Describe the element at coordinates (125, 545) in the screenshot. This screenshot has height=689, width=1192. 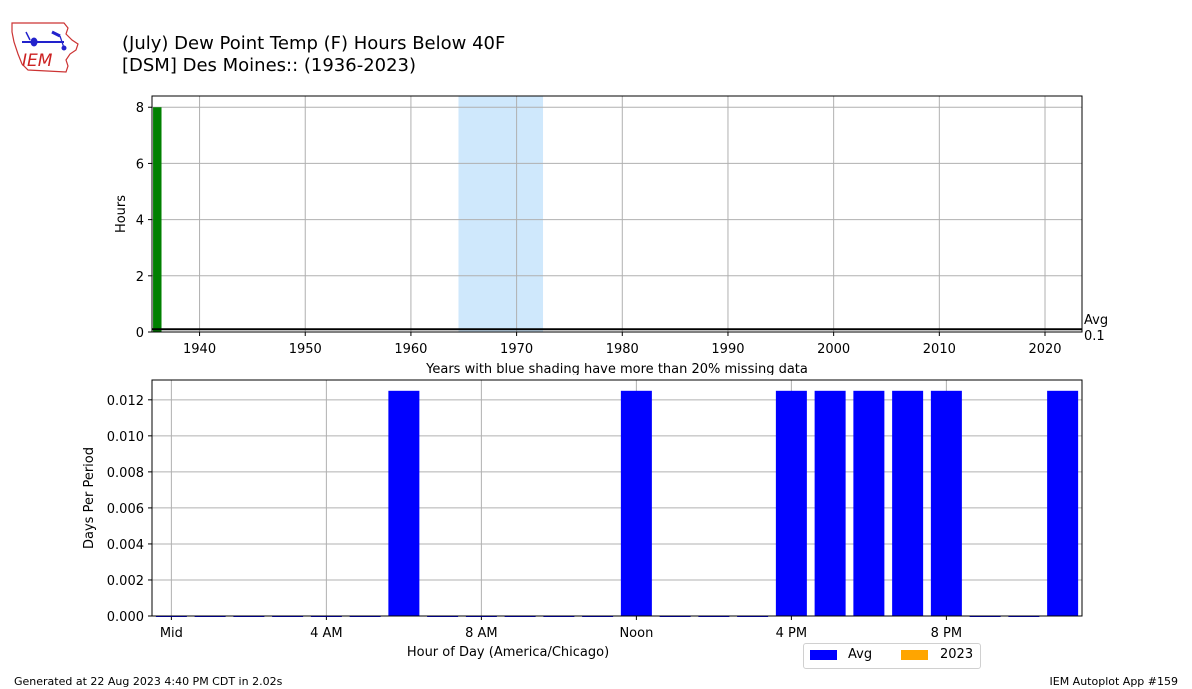
I see `y-tick-label: 0.004` at that location.